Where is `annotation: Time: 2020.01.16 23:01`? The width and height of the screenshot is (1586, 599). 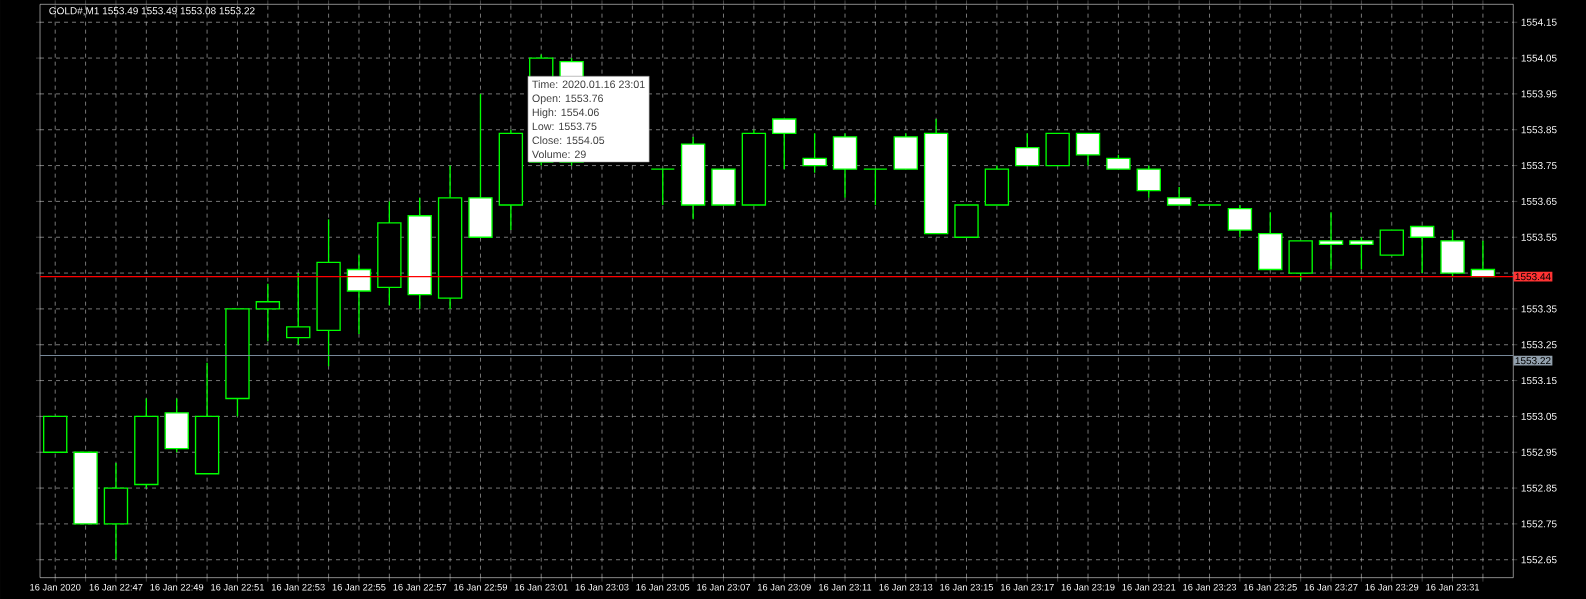 annotation: Time: 2020.01.16 23:01 is located at coordinates (588, 84).